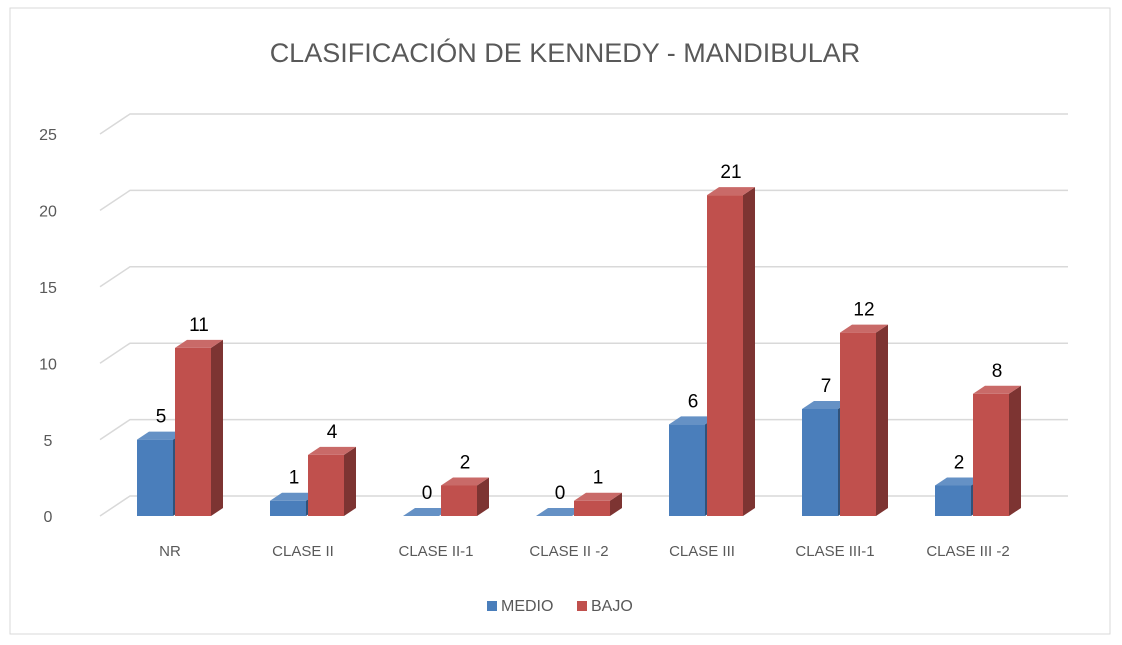 This screenshot has width=1122, height=645. I want to click on data-label: 11, so click(199, 325).